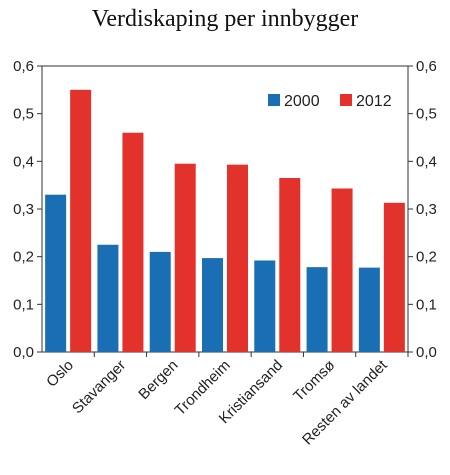  Describe the element at coordinates (99, 387) in the screenshot. I see `x-tick-label: Stavanger` at that location.